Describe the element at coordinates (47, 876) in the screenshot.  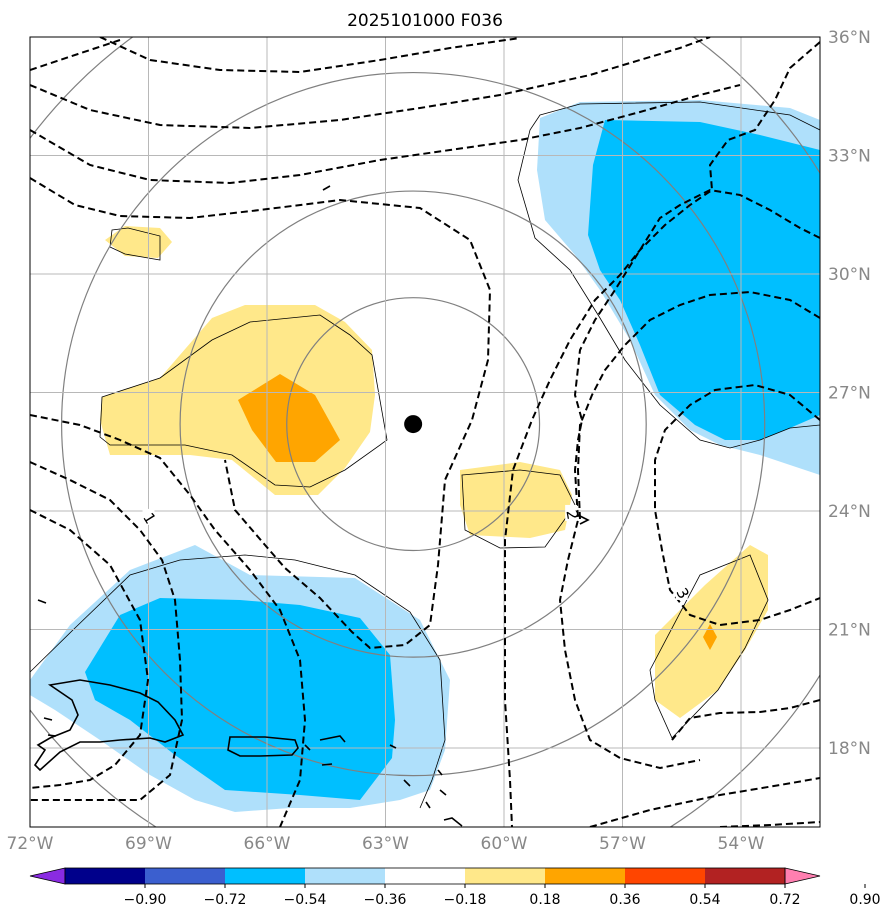
I see `colorbar-extend-low` at that location.